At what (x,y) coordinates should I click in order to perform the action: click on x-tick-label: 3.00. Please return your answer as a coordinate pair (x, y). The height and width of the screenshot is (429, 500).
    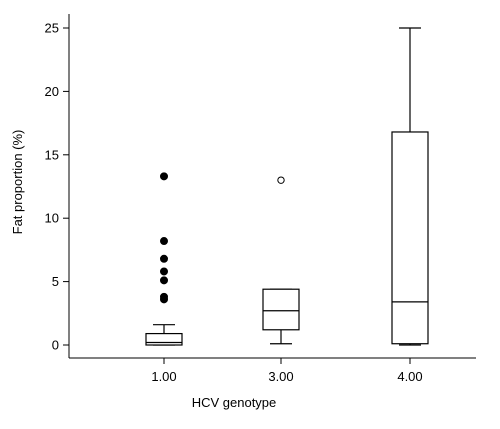
    Looking at the image, I should click on (280, 376).